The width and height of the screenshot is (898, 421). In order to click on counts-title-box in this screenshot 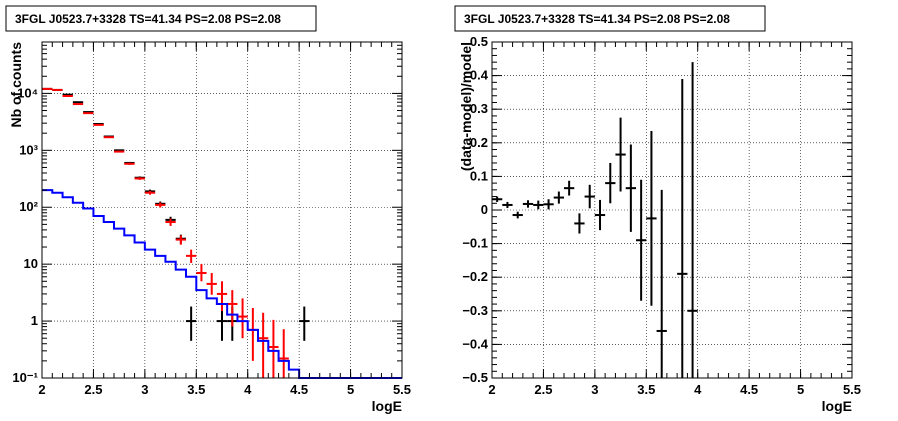, I will do `click(161, 18)`.